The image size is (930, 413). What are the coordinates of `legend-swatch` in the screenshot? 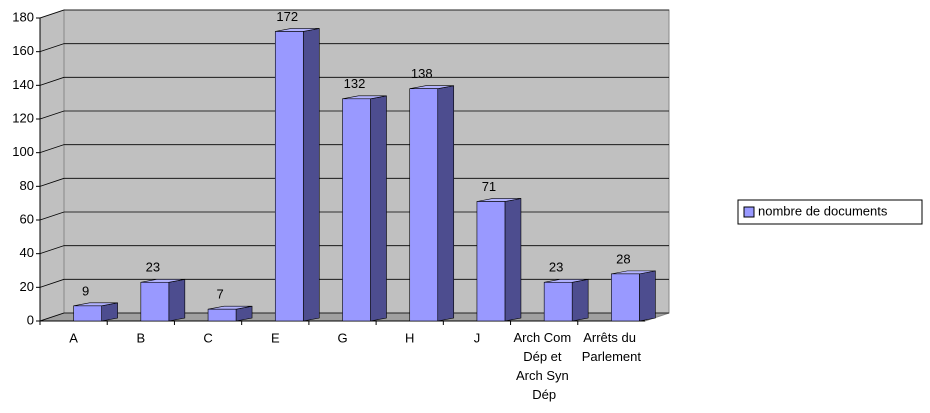 It's located at (749, 212).